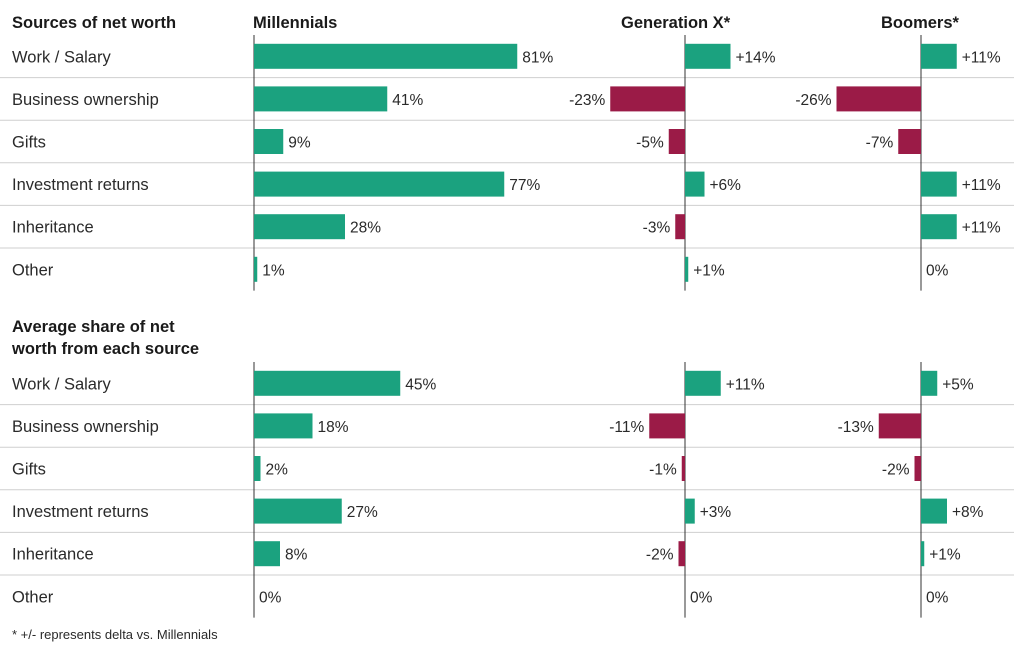 The height and width of the screenshot is (653, 1024). Describe the element at coordinates (105, 349) in the screenshot. I see `section-title-average-share-line2: worth from each source` at that location.